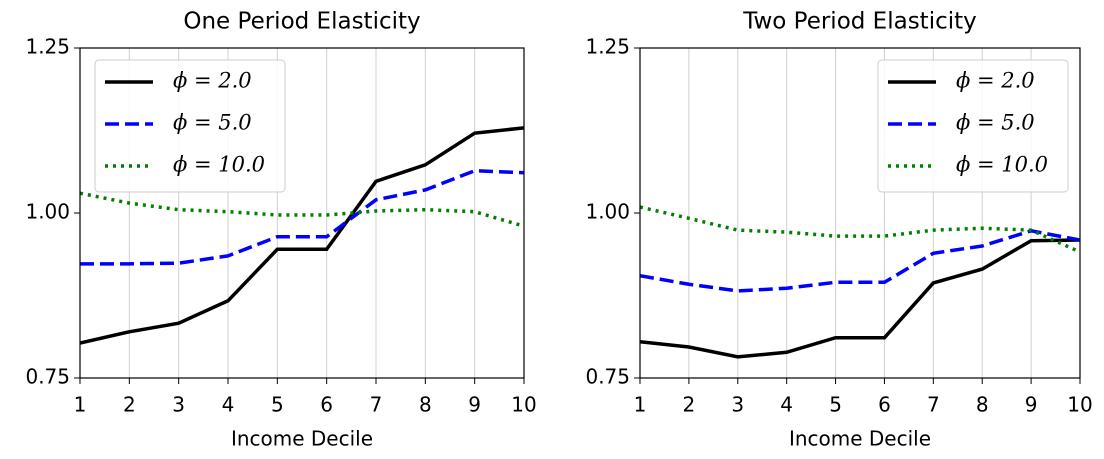 The width and height of the screenshot is (1104, 459). I want to click on chart-title: One Period Elasticity, so click(301, 22).